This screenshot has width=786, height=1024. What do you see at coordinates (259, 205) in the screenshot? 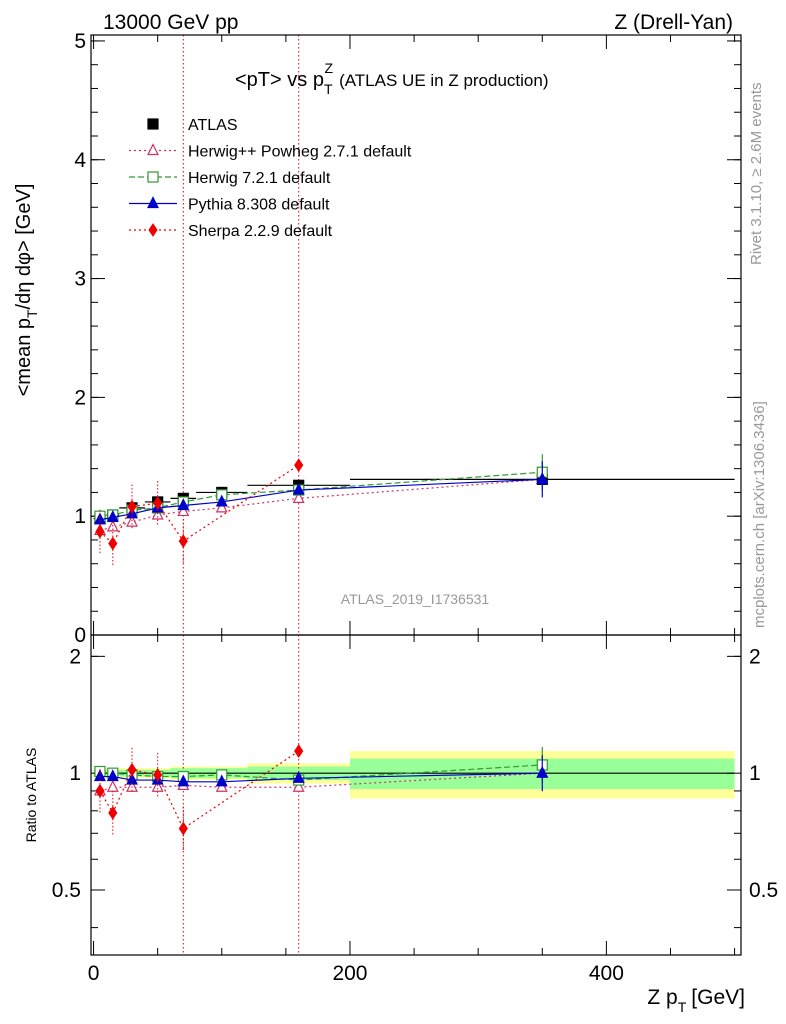
I see `legend-label: Pythia 8.308 default` at bounding box center [259, 205].